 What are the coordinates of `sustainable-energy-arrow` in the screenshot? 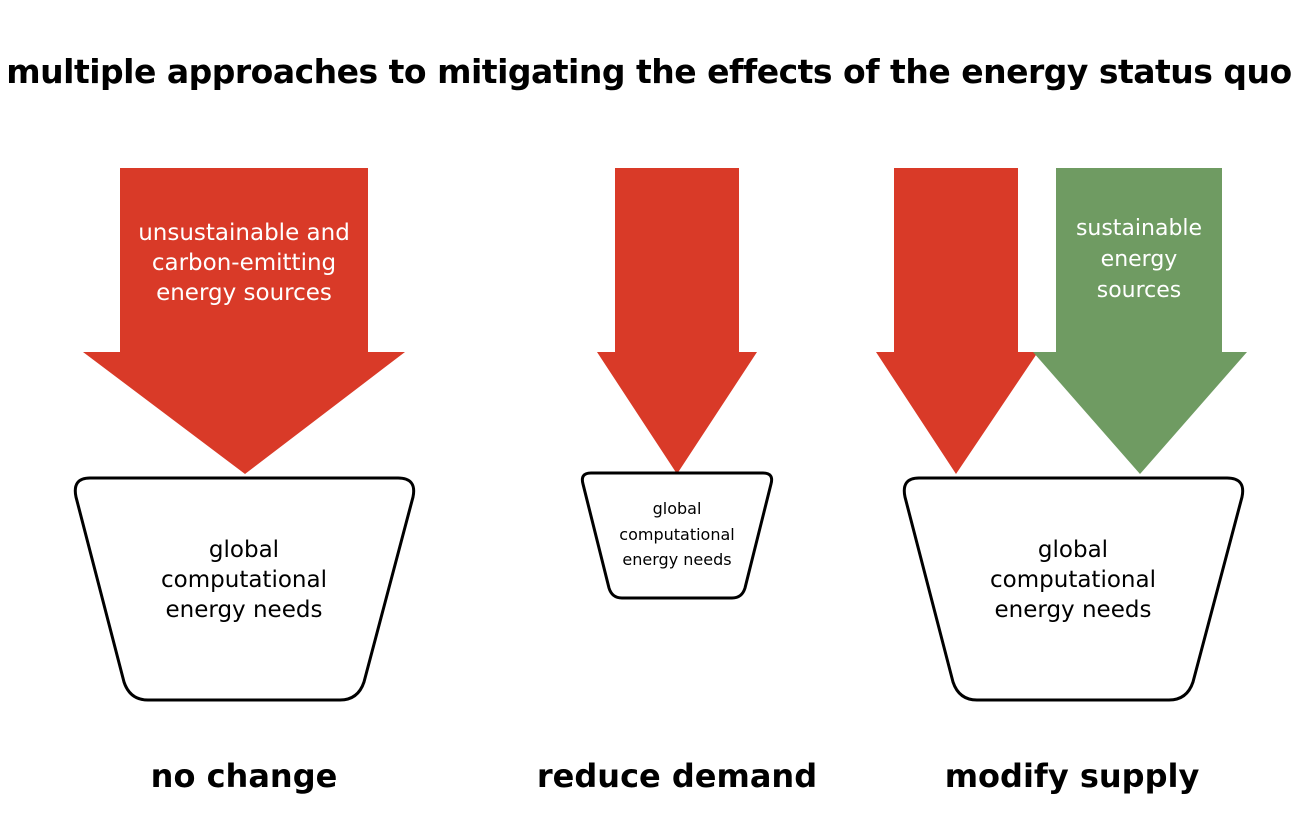 It's located at (1140, 321).